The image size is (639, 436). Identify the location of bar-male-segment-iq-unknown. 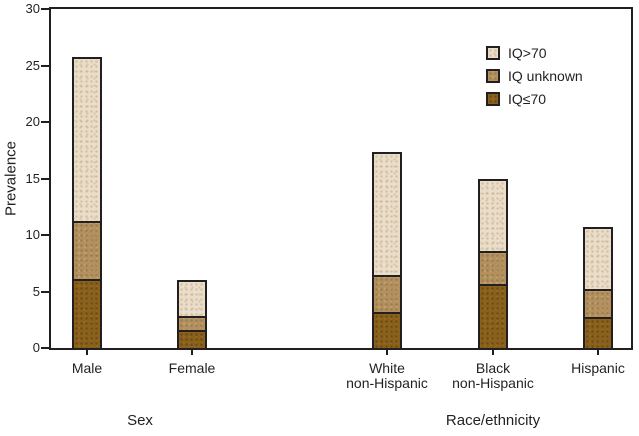
(87, 250).